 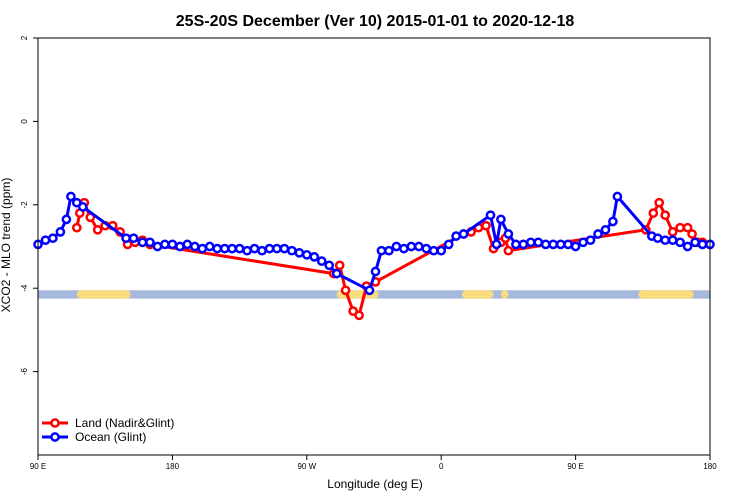 I want to click on x-tick-label-1: 180, so click(x=173, y=466).